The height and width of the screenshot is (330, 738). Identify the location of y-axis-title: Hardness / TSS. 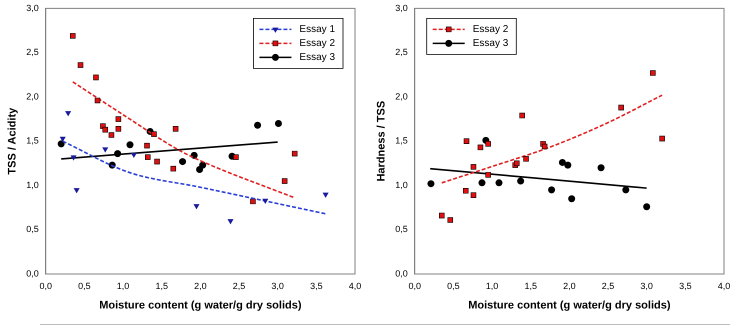
(382, 141).